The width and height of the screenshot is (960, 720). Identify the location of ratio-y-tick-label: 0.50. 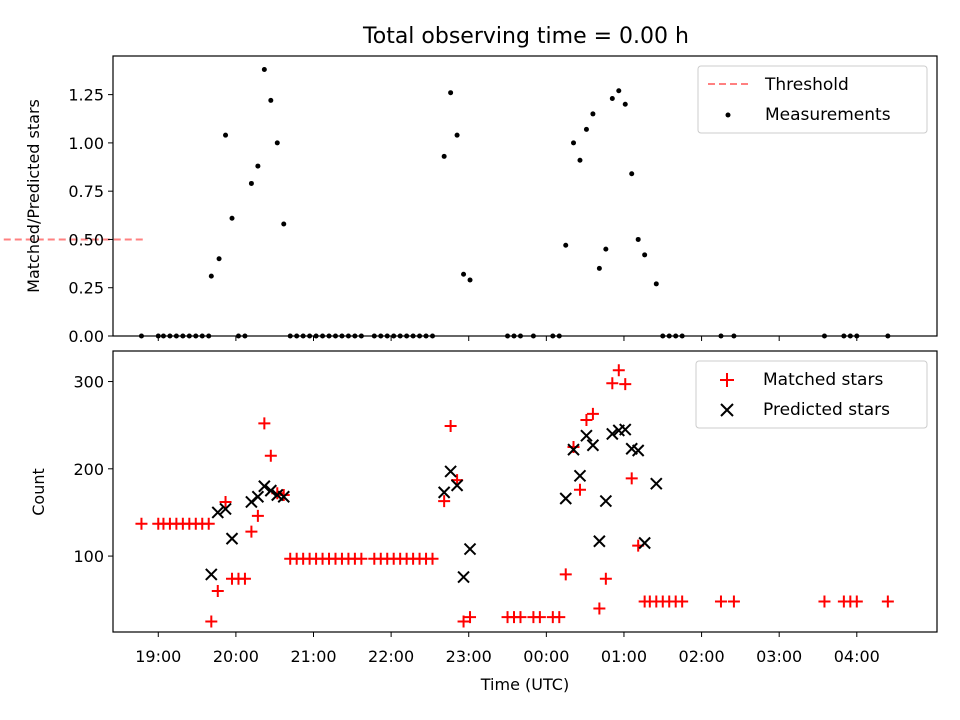
(86, 239).